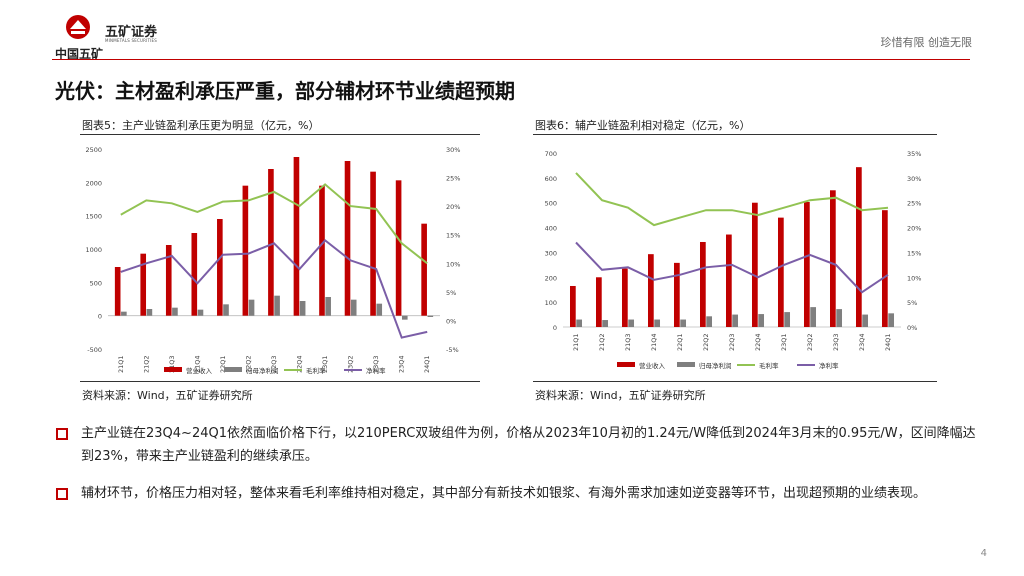 The width and height of the screenshot is (1024, 576). Describe the element at coordinates (78, 27) in the screenshot. I see `logo-emblem-icon` at that location.